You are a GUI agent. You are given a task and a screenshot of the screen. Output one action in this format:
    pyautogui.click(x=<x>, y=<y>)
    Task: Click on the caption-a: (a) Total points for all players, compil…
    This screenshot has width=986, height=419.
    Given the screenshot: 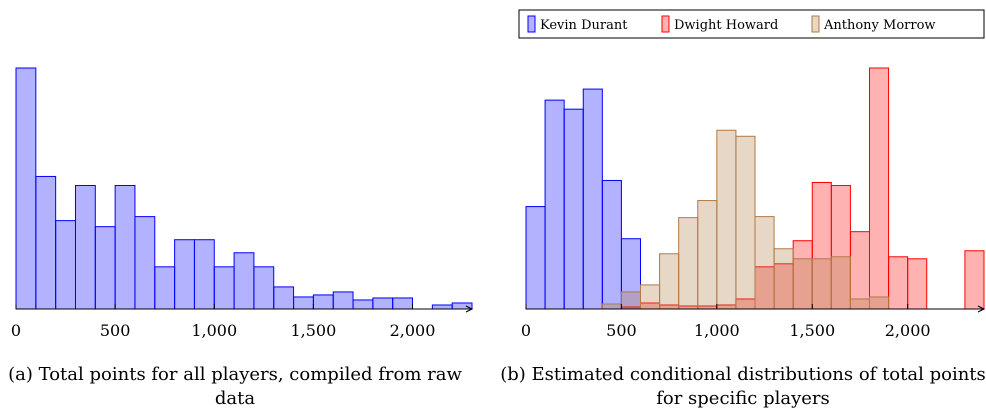 What is the action you would take?
    pyautogui.click(x=235, y=386)
    